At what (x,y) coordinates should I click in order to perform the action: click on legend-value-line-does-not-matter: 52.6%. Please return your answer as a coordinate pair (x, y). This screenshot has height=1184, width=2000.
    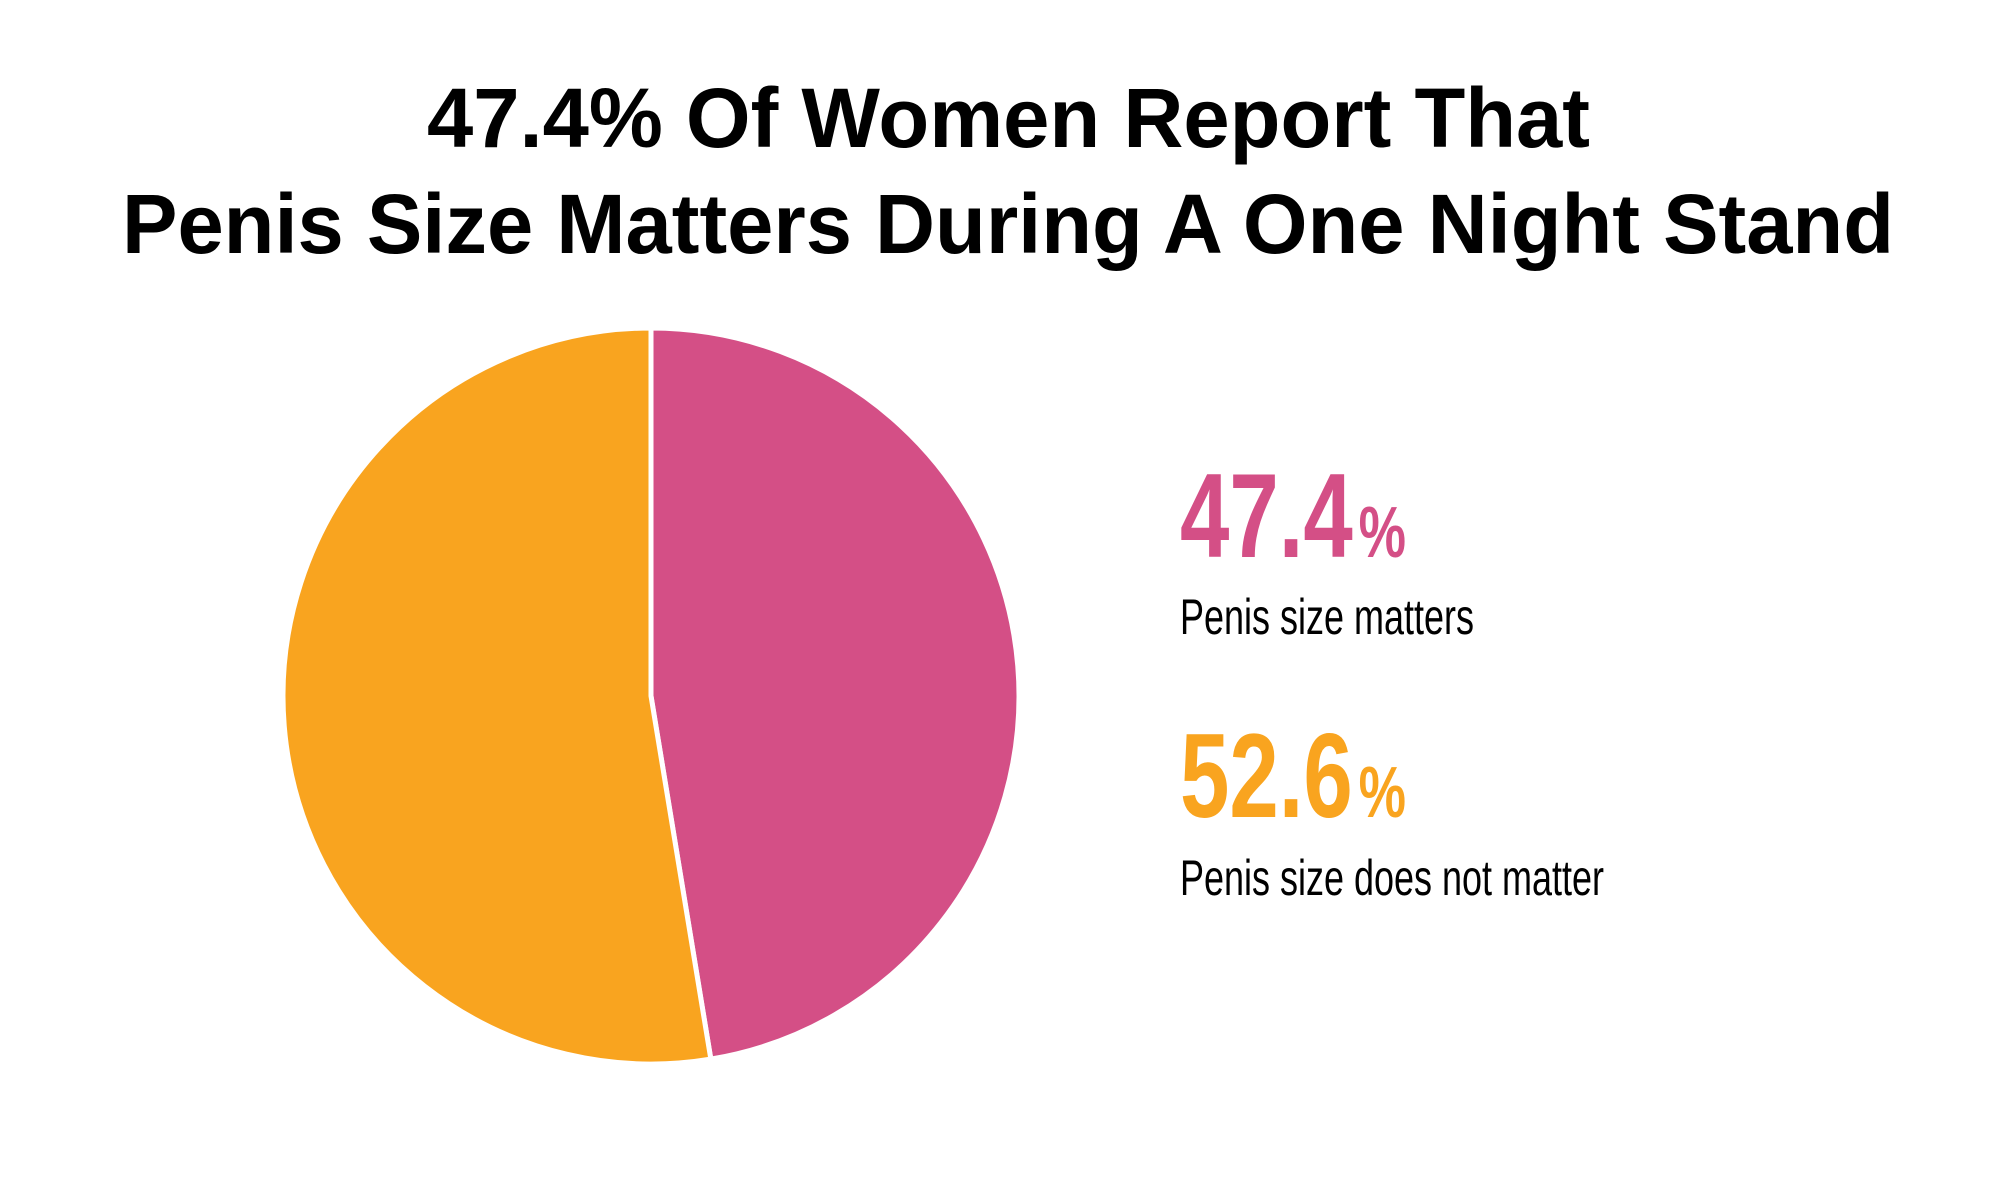
    Looking at the image, I should click on (1293, 776).